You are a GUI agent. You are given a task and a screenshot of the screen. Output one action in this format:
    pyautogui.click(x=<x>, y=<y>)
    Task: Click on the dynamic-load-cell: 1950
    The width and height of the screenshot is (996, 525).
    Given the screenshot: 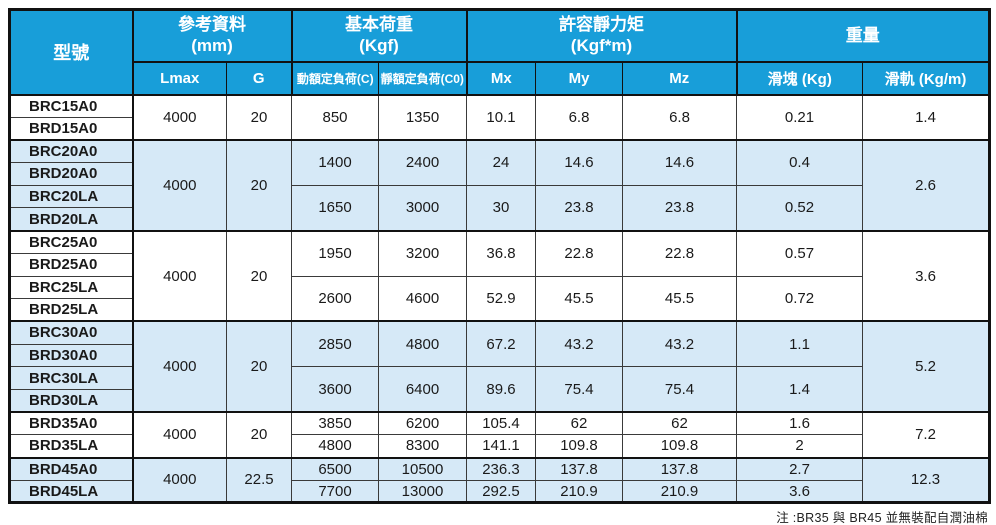 What is the action you would take?
    pyautogui.click(x=335, y=253)
    